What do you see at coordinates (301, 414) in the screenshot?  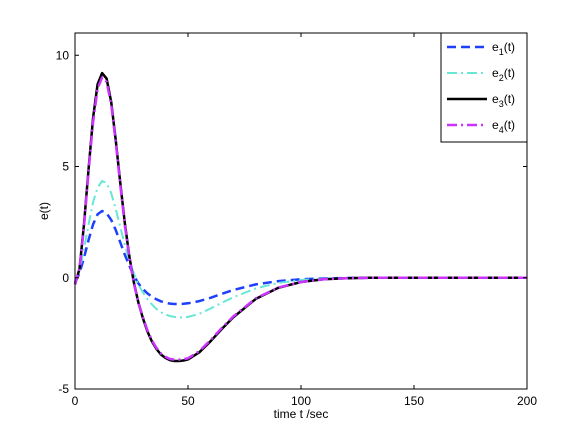 I see `x-axis-label: time t /sec` at bounding box center [301, 414].